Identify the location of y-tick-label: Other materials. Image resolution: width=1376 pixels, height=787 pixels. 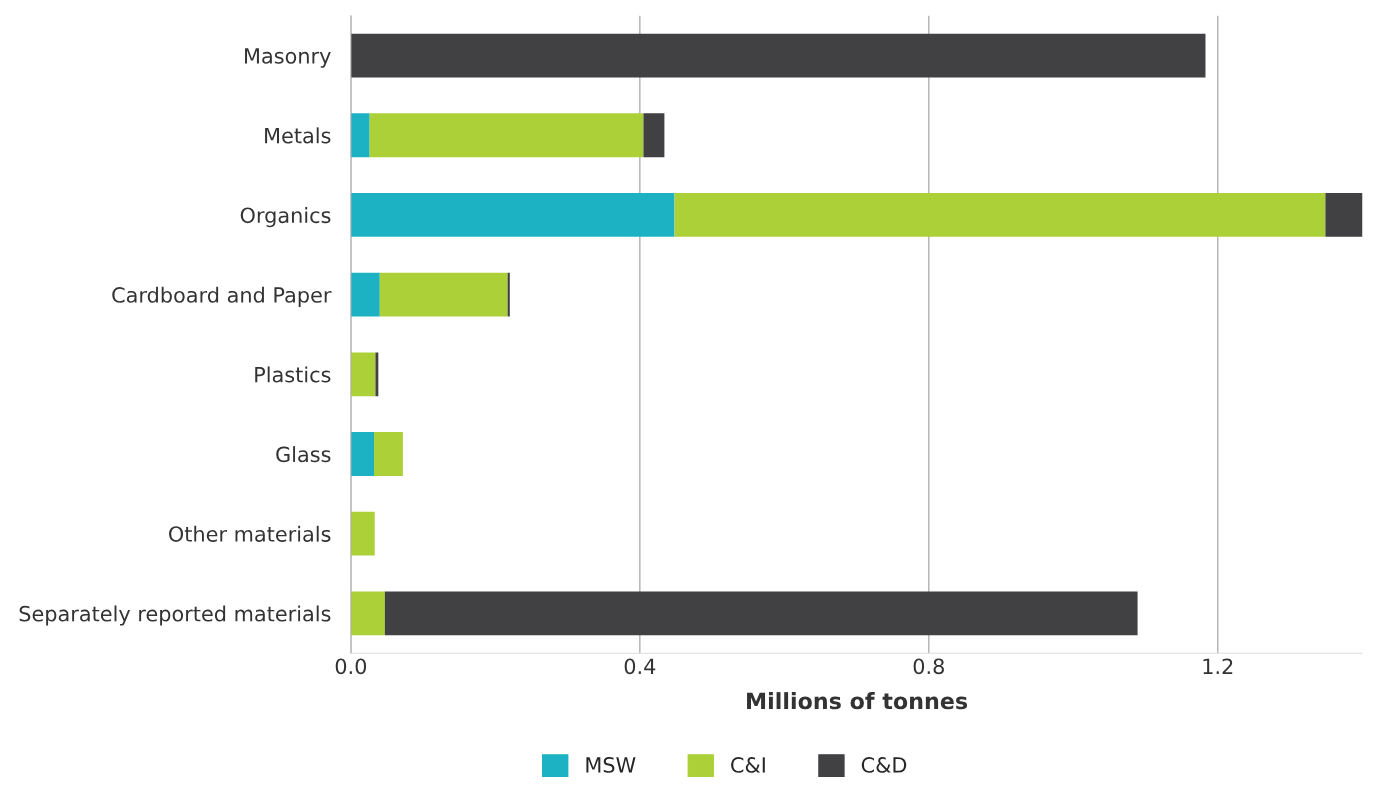
(250, 533).